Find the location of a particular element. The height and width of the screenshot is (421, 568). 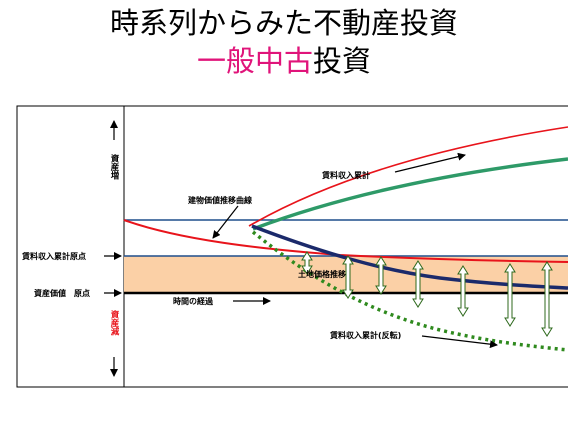

land-value-curve is located at coordinates (409, 257).